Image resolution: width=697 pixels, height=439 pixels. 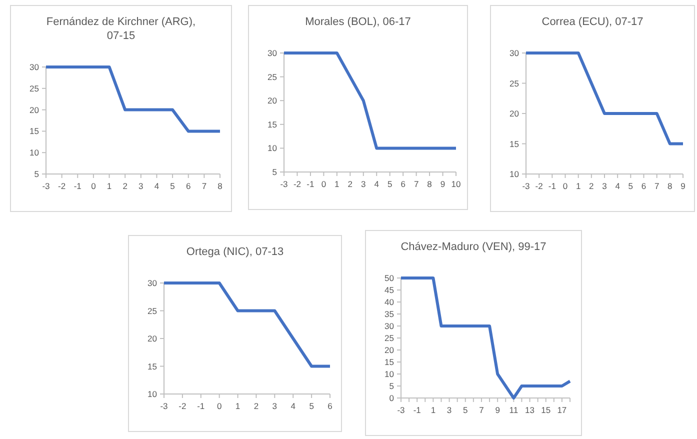 I want to click on y-tick-label: 35, so click(x=389, y=314).